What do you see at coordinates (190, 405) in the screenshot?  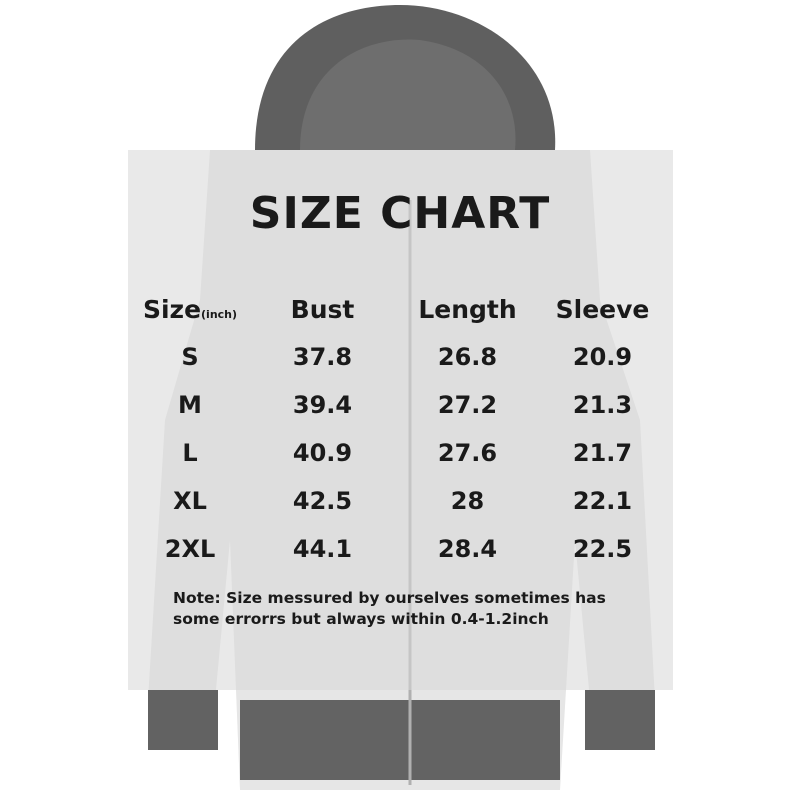 I see `cell-size: M` at bounding box center [190, 405].